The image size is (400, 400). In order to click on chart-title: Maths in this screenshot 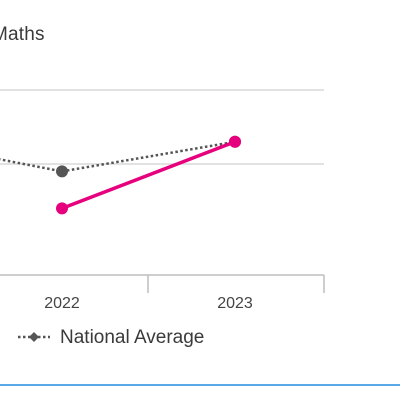, I will do `click(22, 34)`.